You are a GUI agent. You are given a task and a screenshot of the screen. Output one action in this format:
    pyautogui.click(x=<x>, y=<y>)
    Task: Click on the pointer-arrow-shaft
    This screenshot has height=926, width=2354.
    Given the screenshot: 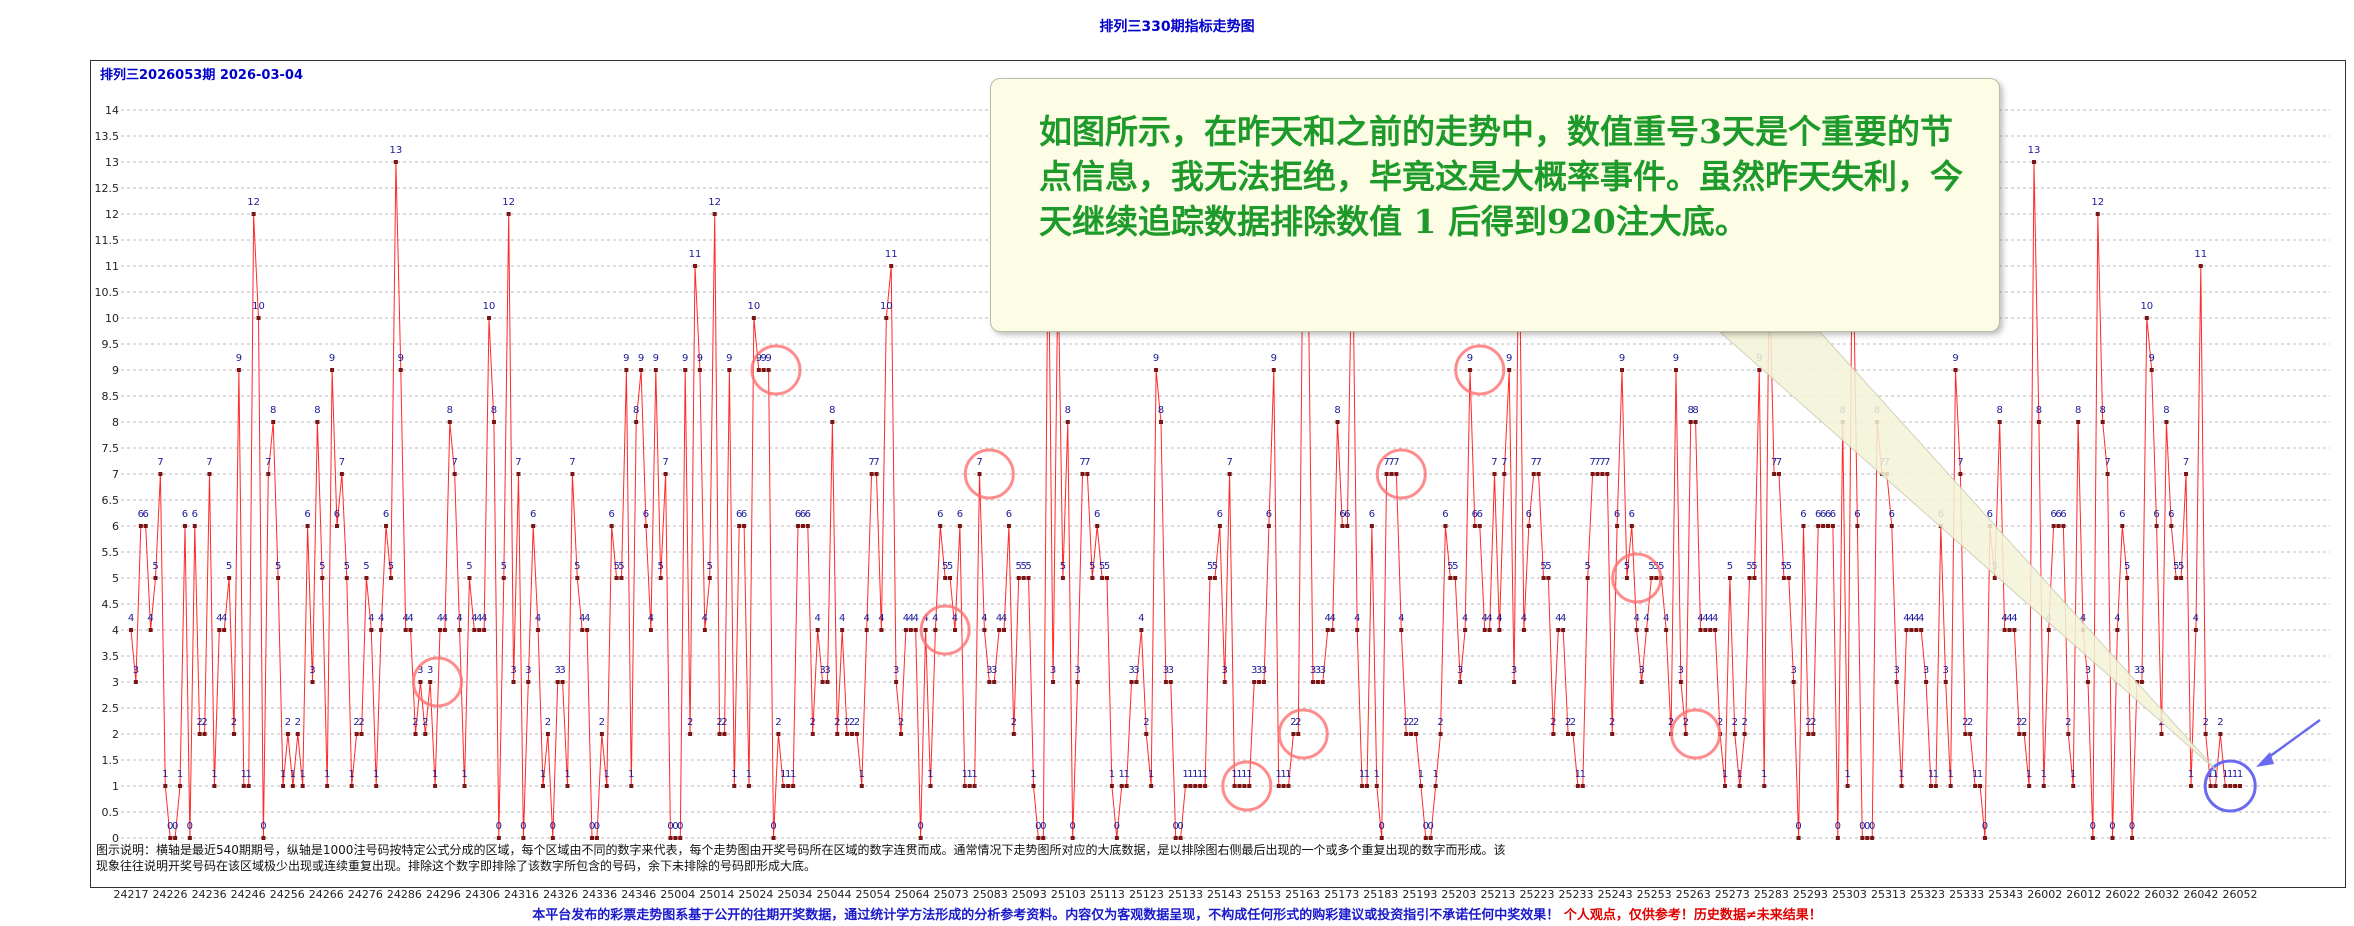 What is the action you would take?
    pyautogui.click(x=2291, y=741)
    